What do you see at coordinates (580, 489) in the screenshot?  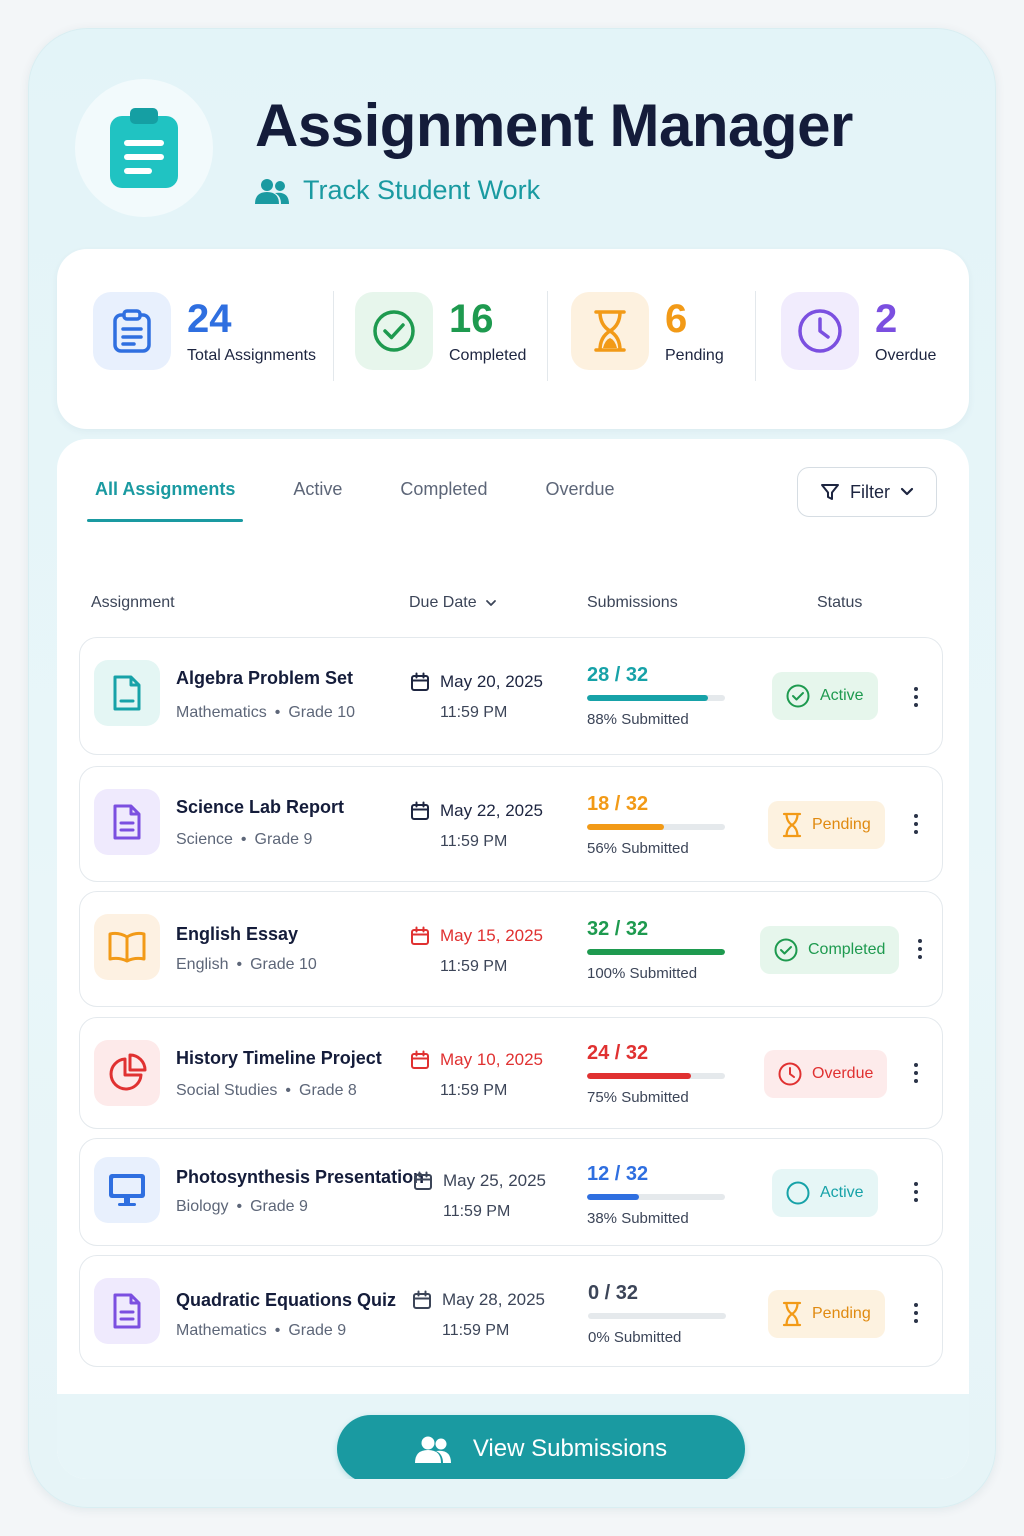 I see `tab-overdue: Overdue` at bounding box center [580, 489].